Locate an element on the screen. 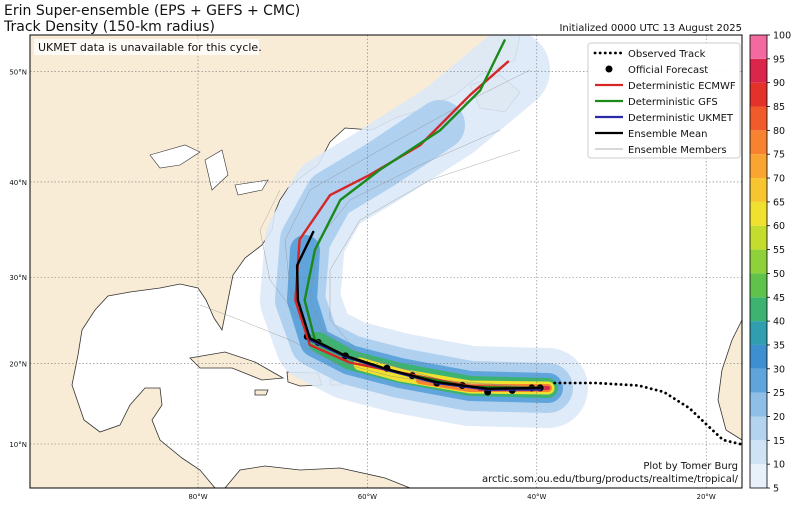 Image resolution: width=800 pixels, height=505 pixels. lat-label: 10°N is located at coordinates (18, 445).